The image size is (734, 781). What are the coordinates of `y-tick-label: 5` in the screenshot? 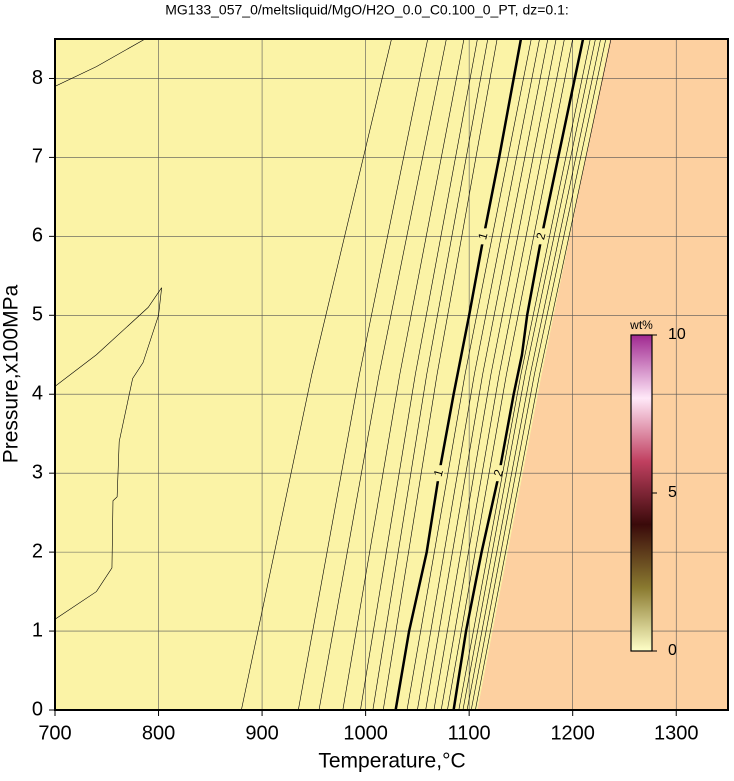 It's located at (37, 315).